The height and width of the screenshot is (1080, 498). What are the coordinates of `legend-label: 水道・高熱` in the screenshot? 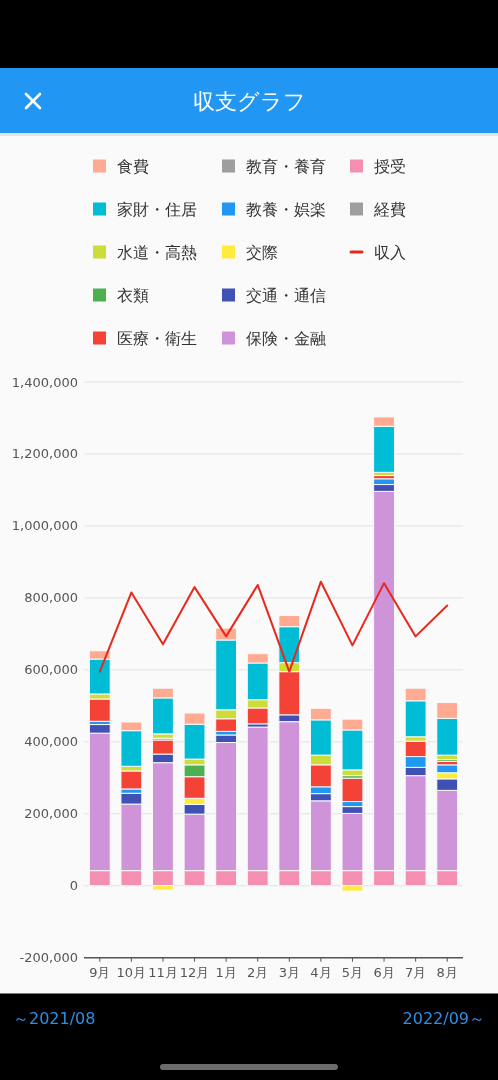 It's located at (157, 252).